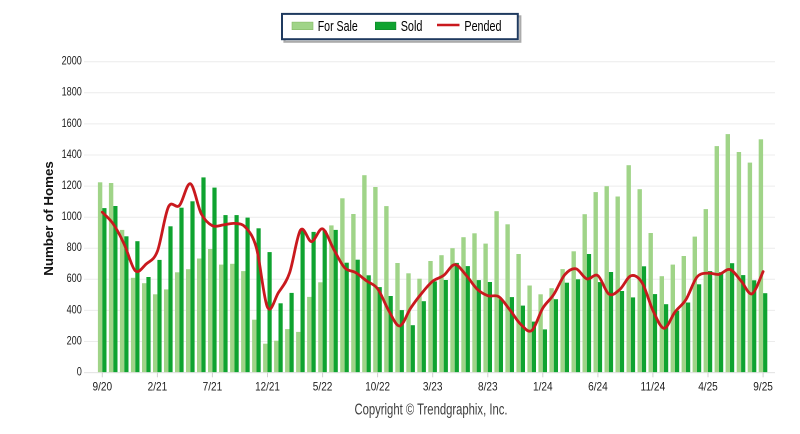  Describe the element at coordinates (708, 386) in the screenshot. I see `svg-text: 4/25` at that location.